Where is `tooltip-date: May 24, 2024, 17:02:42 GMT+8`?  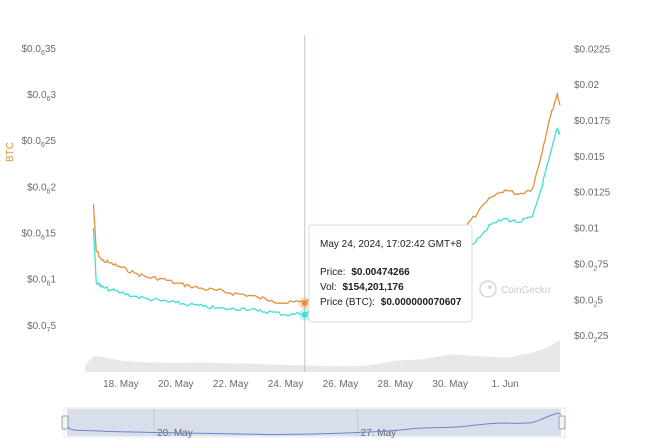 tooltip-date: May 24, 2024, 17:02:42 GMT+8 is located at coordinates (391, 244).